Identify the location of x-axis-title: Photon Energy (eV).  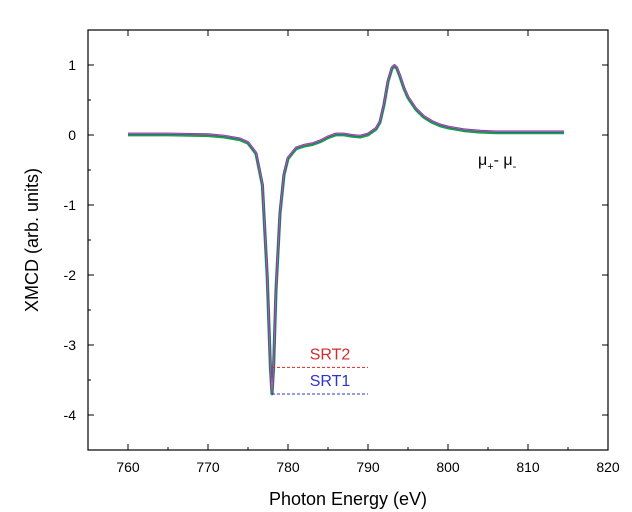
(348, 499).